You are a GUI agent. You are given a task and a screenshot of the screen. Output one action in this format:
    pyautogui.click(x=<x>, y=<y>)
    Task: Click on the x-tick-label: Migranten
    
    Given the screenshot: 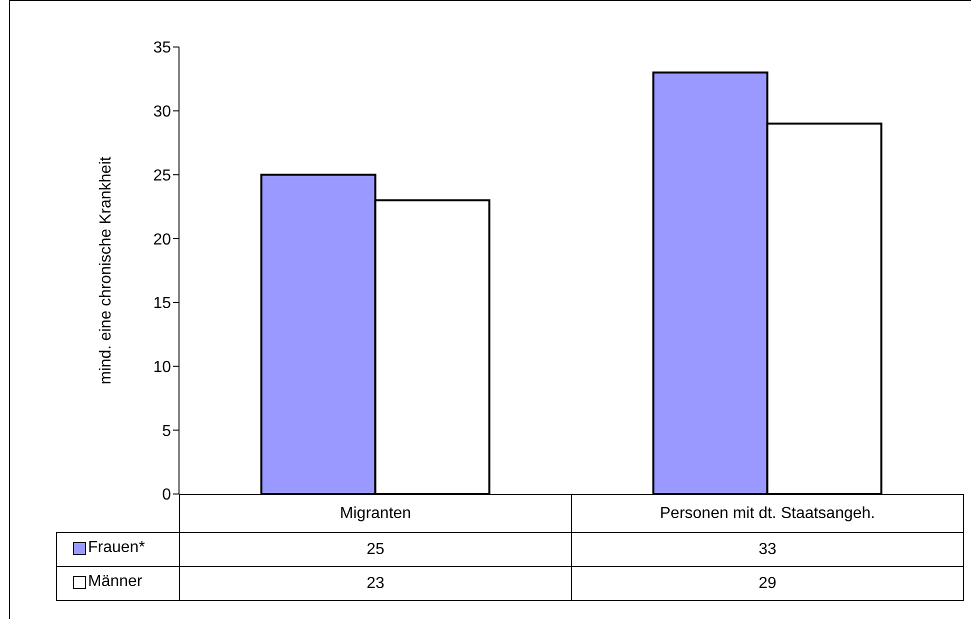 What is the action you would take?
    pyautogui.click(x=376, y=513)
    